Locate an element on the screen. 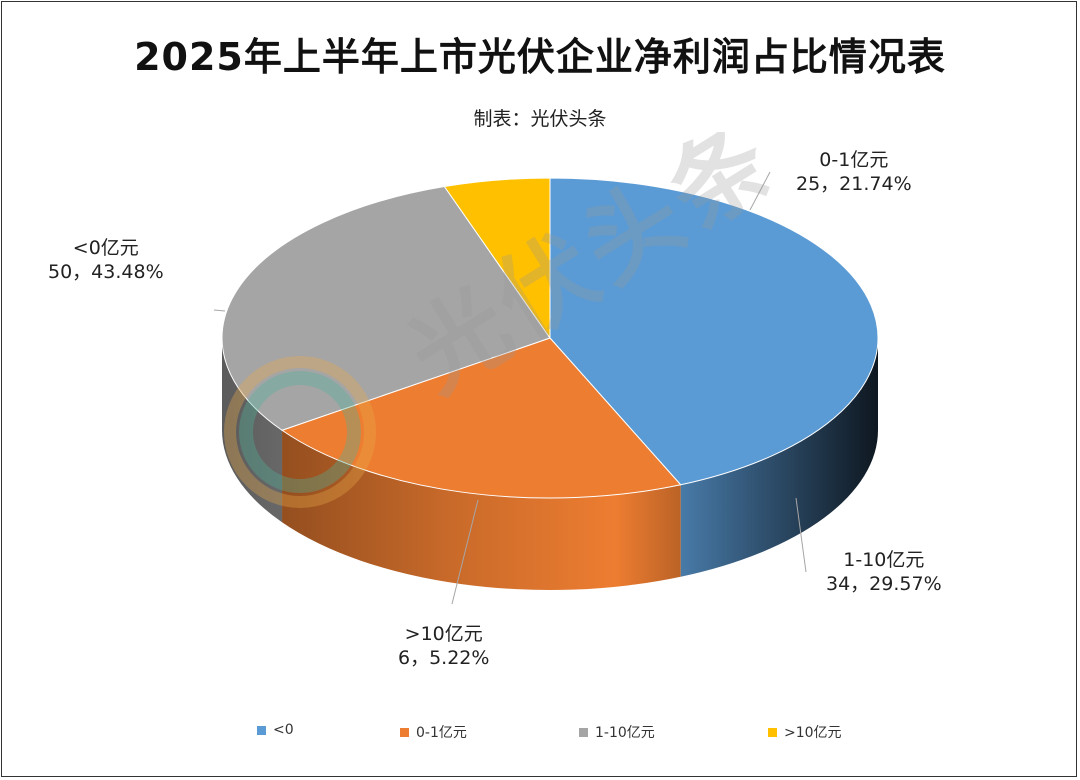 The image size is (1080, 780). leader-line-slice-gt10 is located at coordinates (465, 552).